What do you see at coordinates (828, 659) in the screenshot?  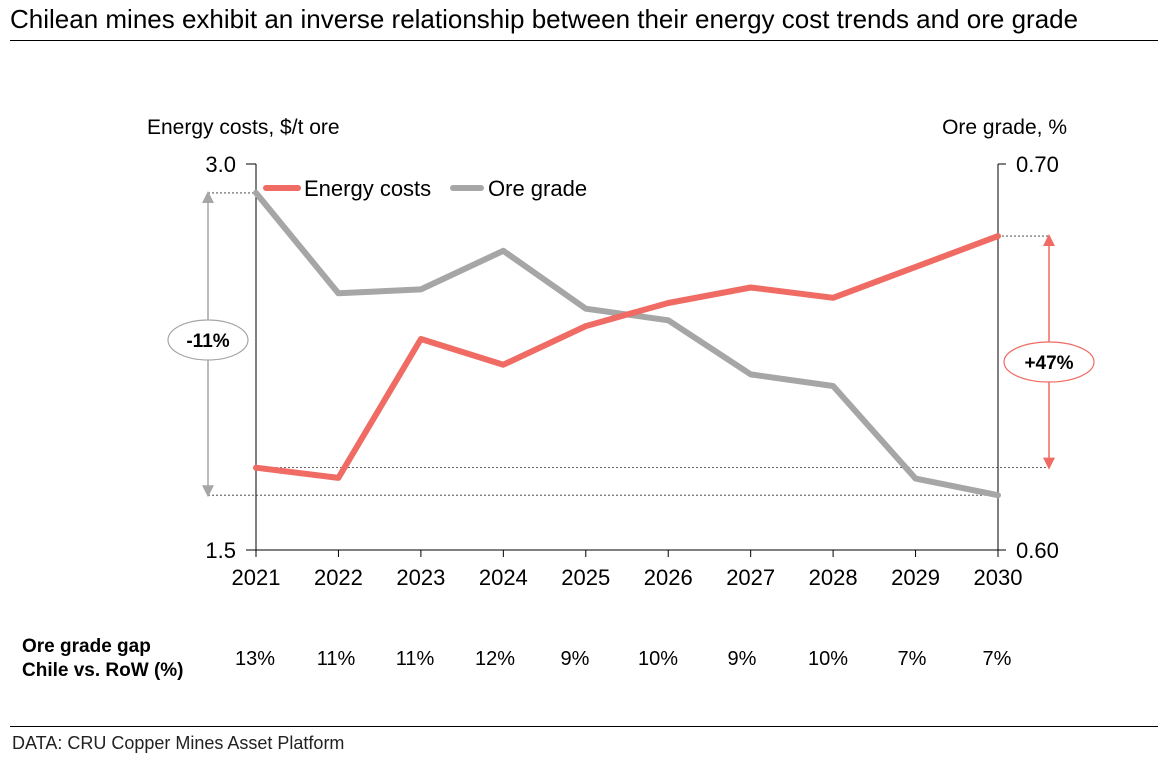 I see `ore-grade-gap-2028: 10%` at bounding box center [828, 659].